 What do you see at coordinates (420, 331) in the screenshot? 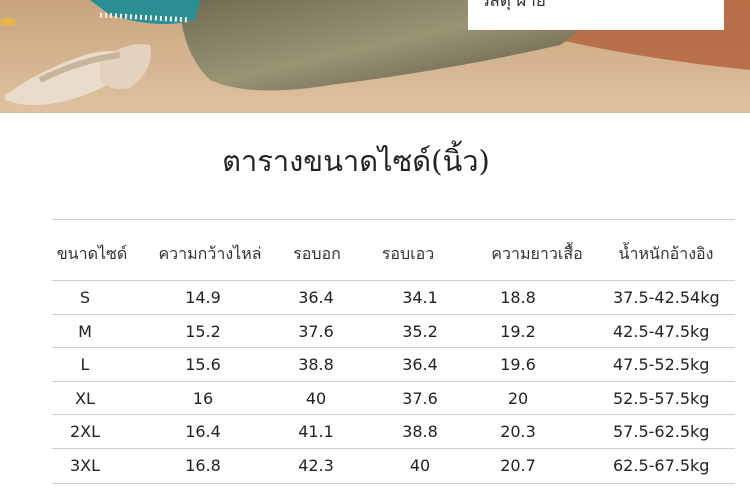
I see `table-cell: 35.2` at bounding box center [420, 331].